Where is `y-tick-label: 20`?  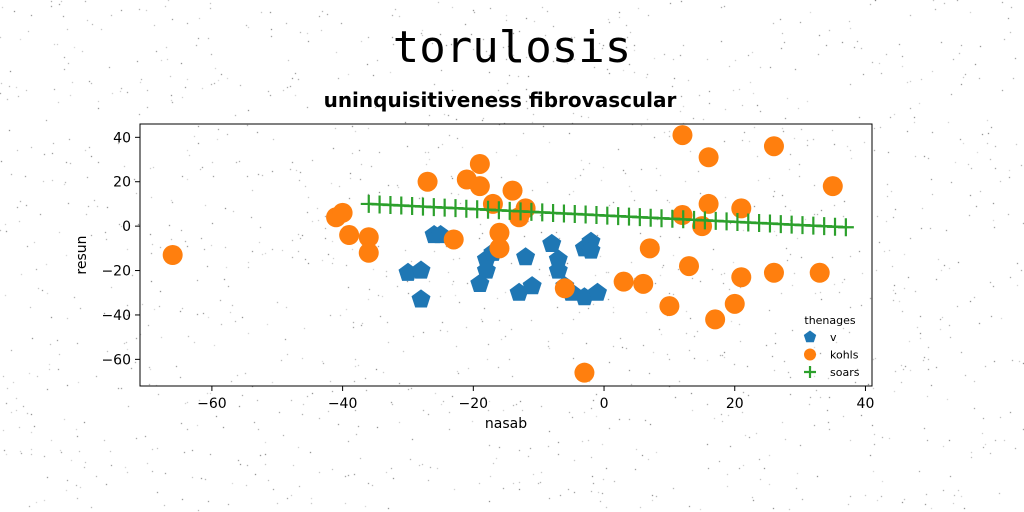
y-tick-label: 20 is located at coordinates (122, 183).